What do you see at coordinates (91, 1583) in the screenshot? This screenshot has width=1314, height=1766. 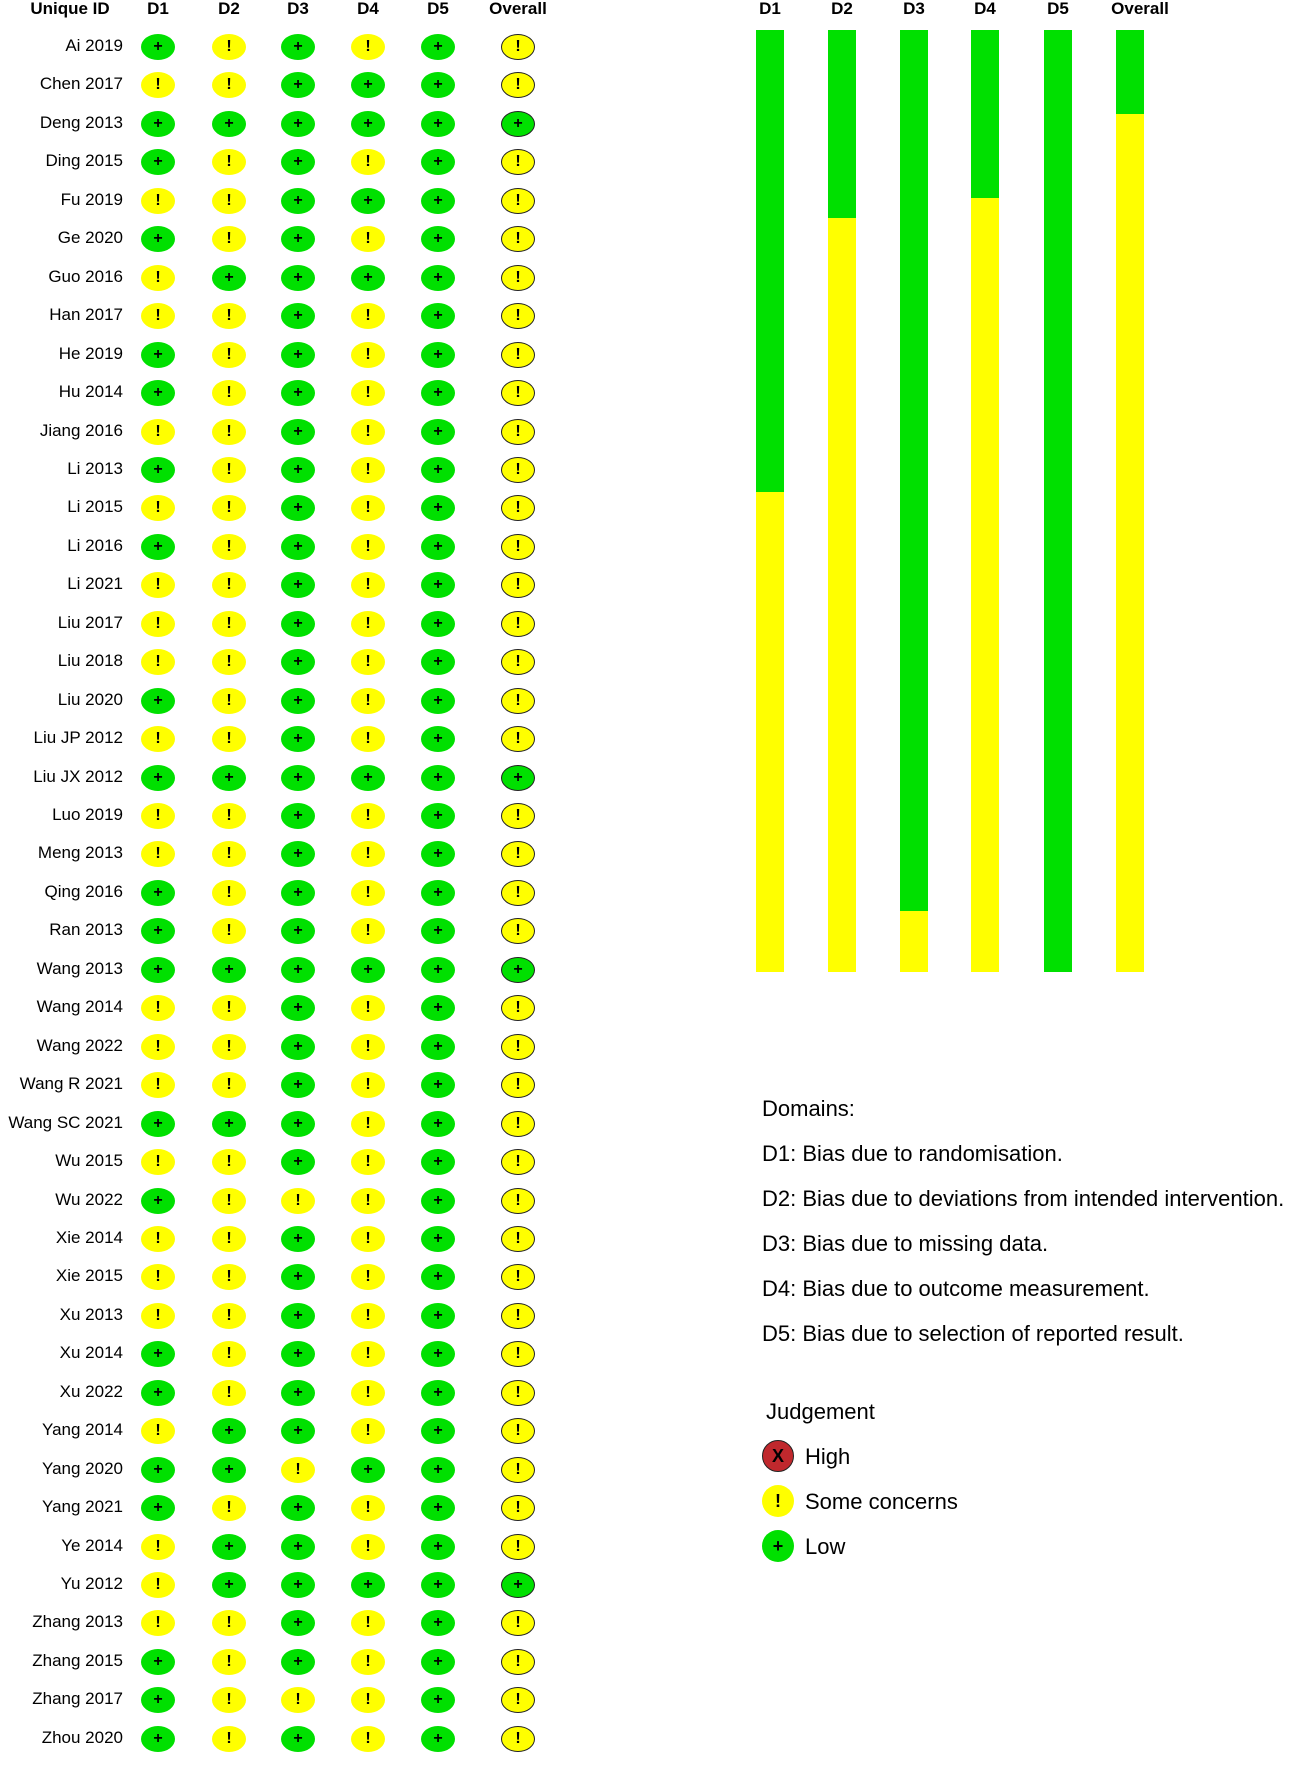 I see `study-label: Yu 2012` at bounding box center [91, 1583].